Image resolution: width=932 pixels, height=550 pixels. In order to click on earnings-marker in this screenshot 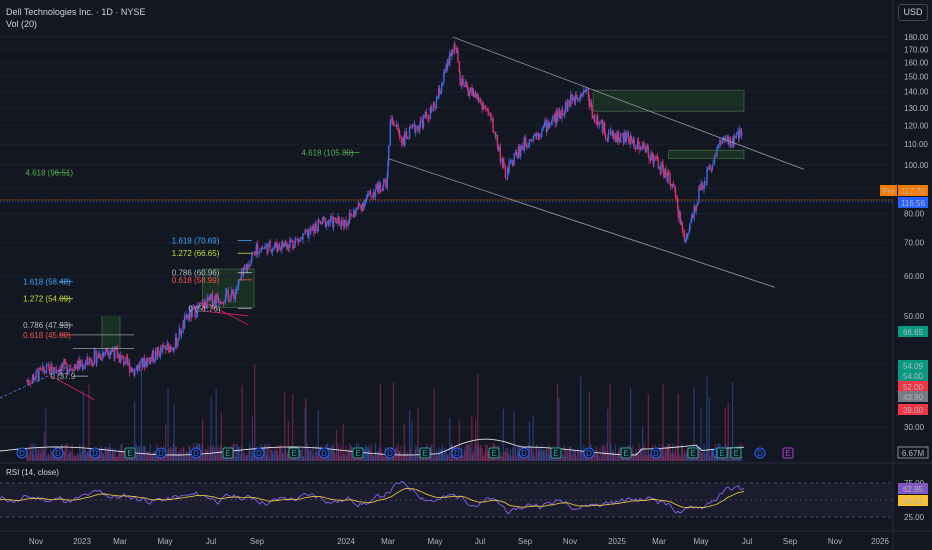, I will do `click(294, 453)`.